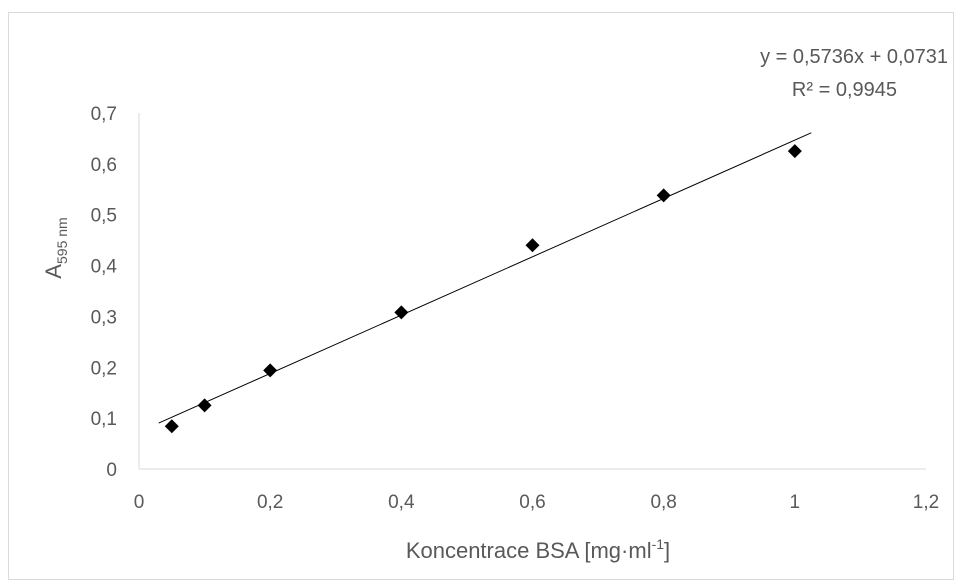  What do you see at coordinates (663, 502) in the screenshot?
I see `x-tick-label: 0,8` at bounding box center [663, 502].